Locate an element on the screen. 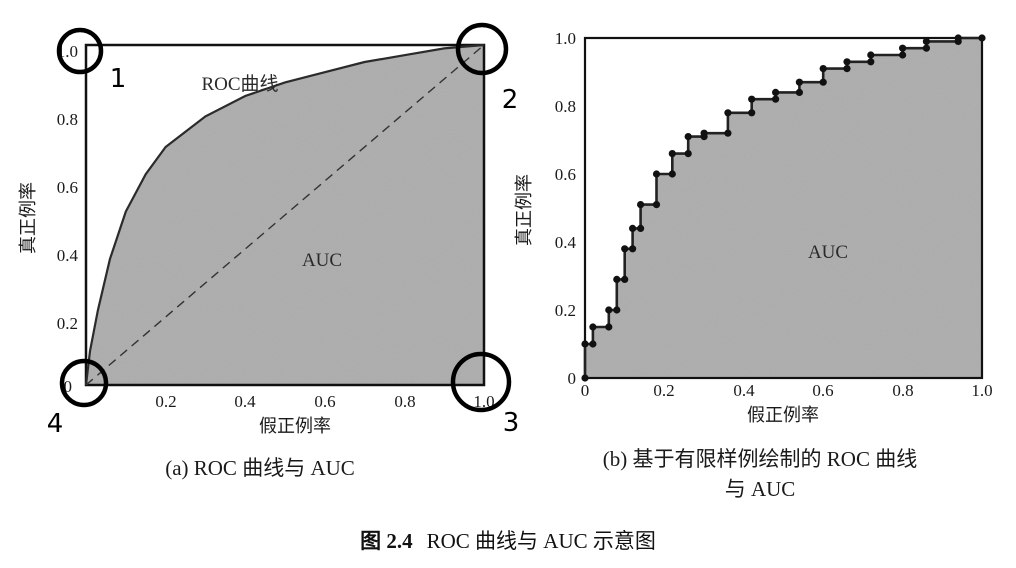 Image resolution: width=1016 pixels, height=568 pixels. panel-b-auc-label: AUC is located at coordinates (828, 252).